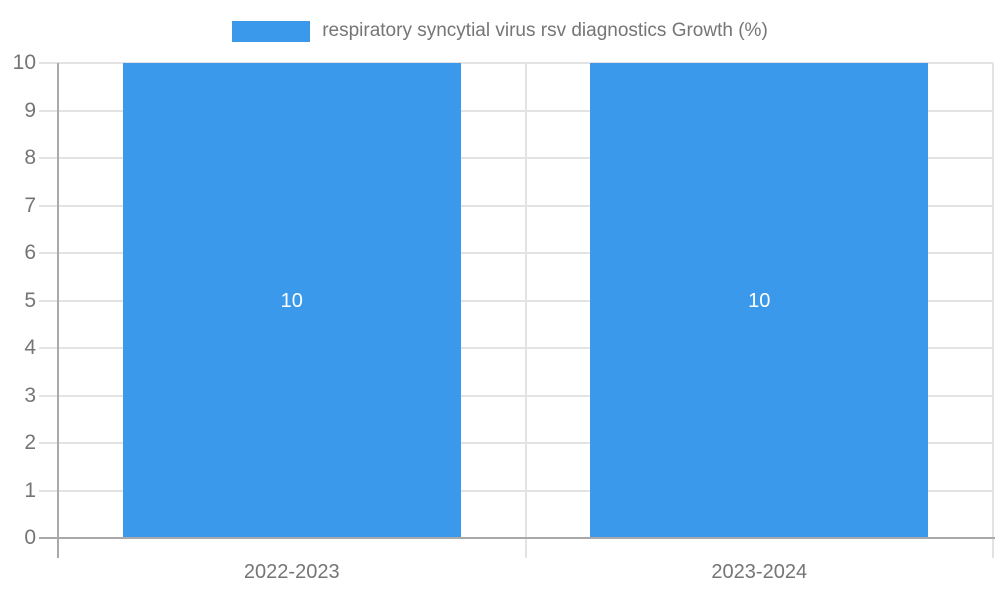 Image resolution: width=1000 pixels, height=600 pixels. I want to click on y-axis-tick-label: 6, so click(30, 252).